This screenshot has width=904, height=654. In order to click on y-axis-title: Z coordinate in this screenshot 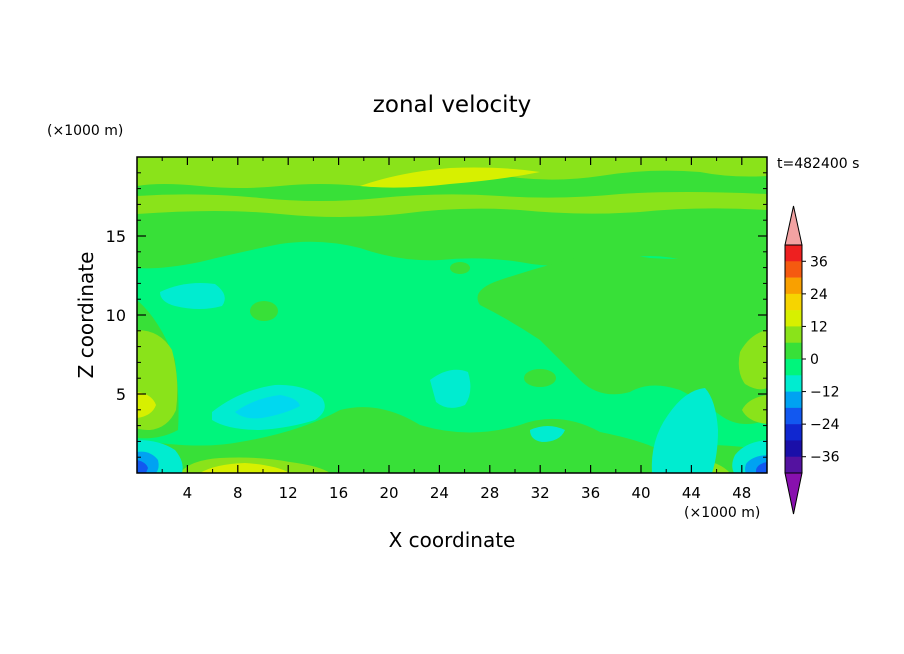, I will do `click(86, 315)`.